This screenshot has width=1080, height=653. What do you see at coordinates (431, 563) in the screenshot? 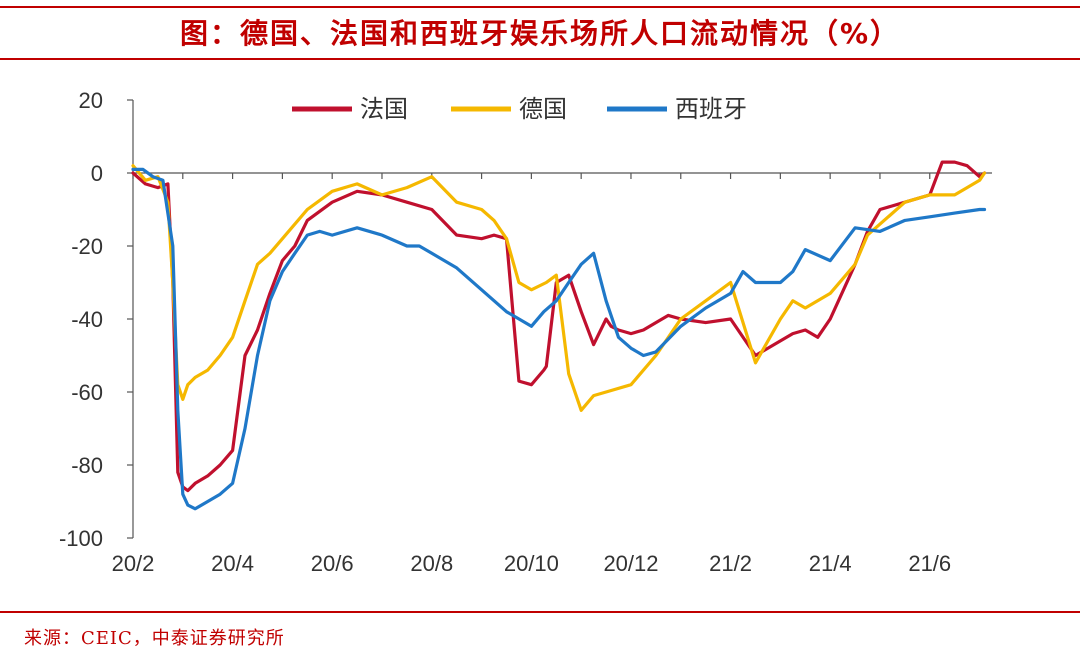
I see `x-tick-label: 20/8` at bounding box center [431, 563].